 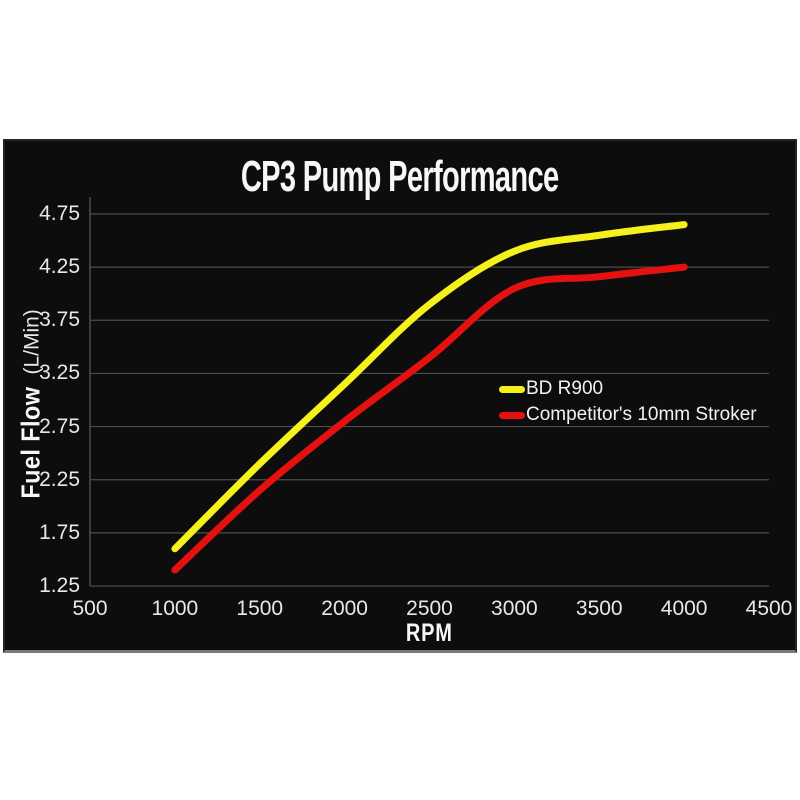 I want to click on x-tick-label: 1000, so click(x=175, y=608).